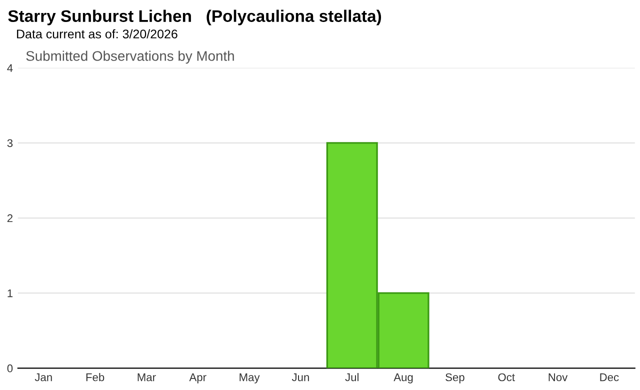 The width and height of the screenshot is (640, 390). I want to click on x-tick-label: Sep, so click(455, 378).